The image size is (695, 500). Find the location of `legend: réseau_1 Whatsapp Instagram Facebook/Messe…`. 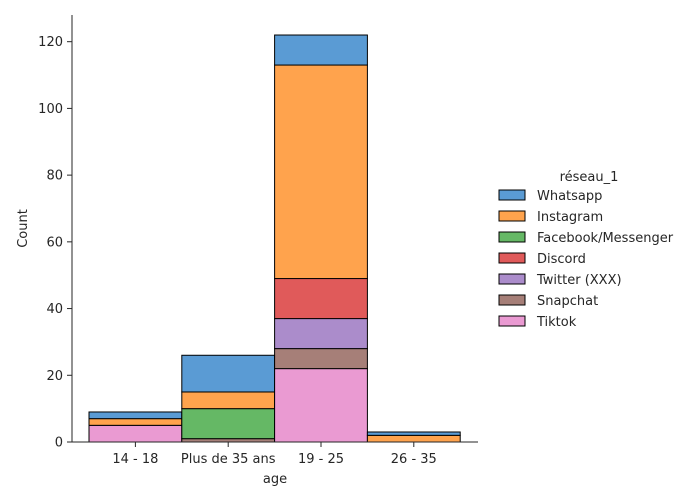

legend: réseau_1 Whatsapp Instagram Facebook/Messe… is located at coordinates (586, 250).